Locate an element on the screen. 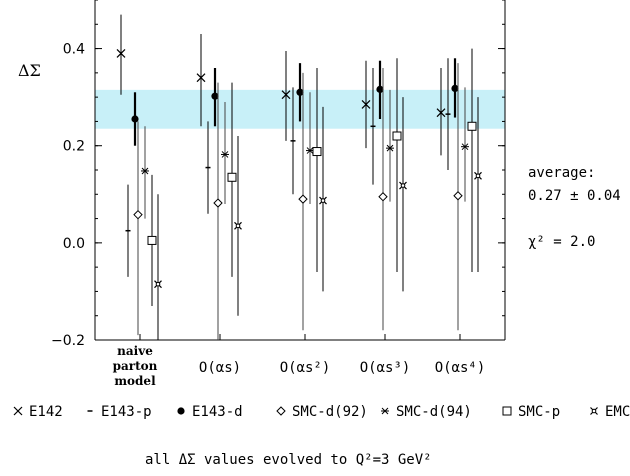  legend-item: SMC-p is located at coordinates (531, 412).